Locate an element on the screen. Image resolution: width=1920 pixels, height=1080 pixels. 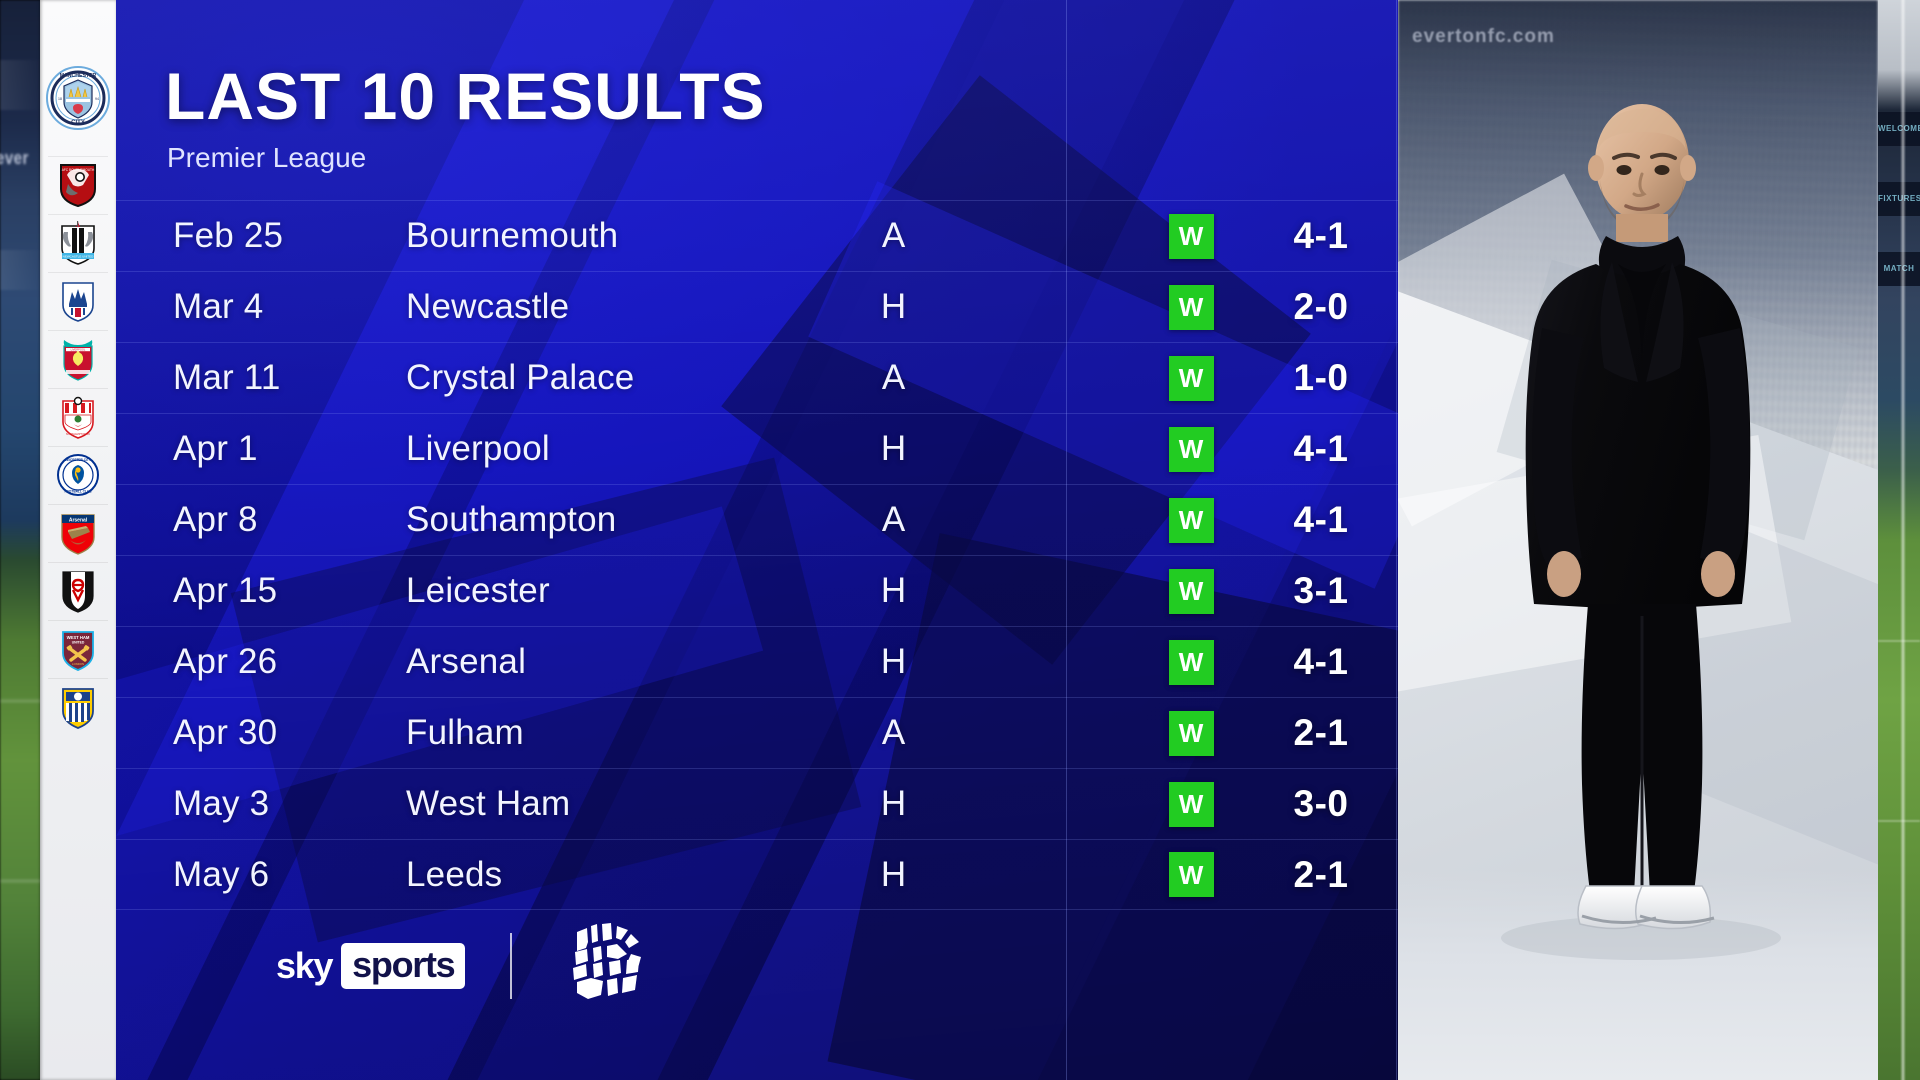
table-row: Mar 4 Newcastle H W 2-0 is located at coordinates (758, 306).